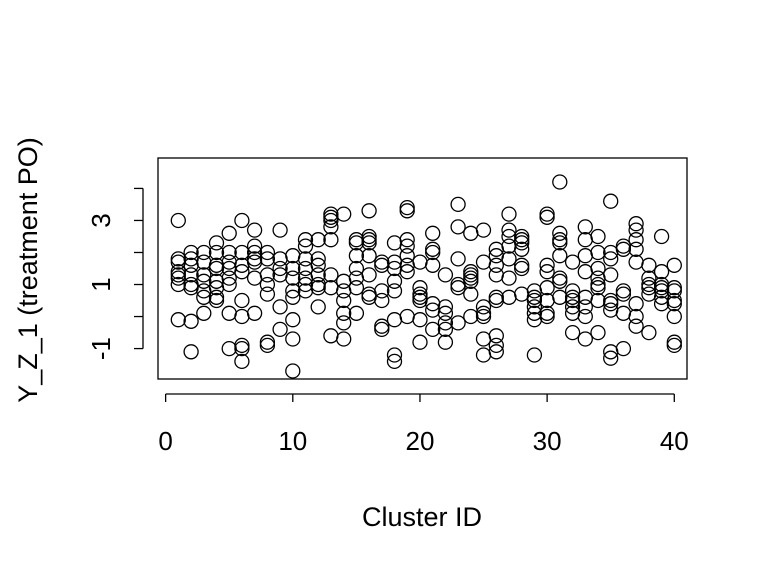 The image size is (768, 576). I want to click on x-axis-label: Cluster ID, so click(422, 517).